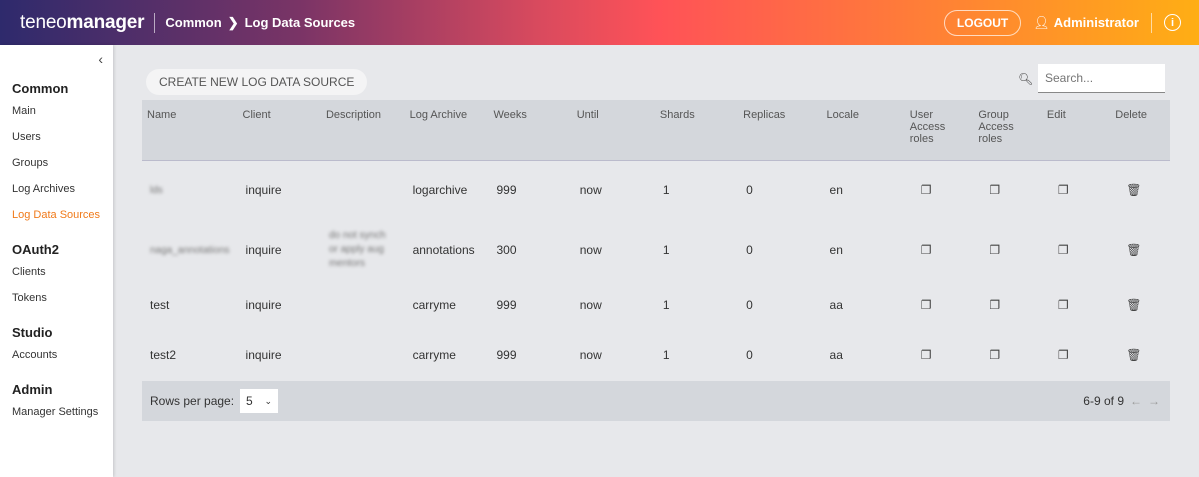  I want to click on next-page-icon: →, so click(1154, 401).